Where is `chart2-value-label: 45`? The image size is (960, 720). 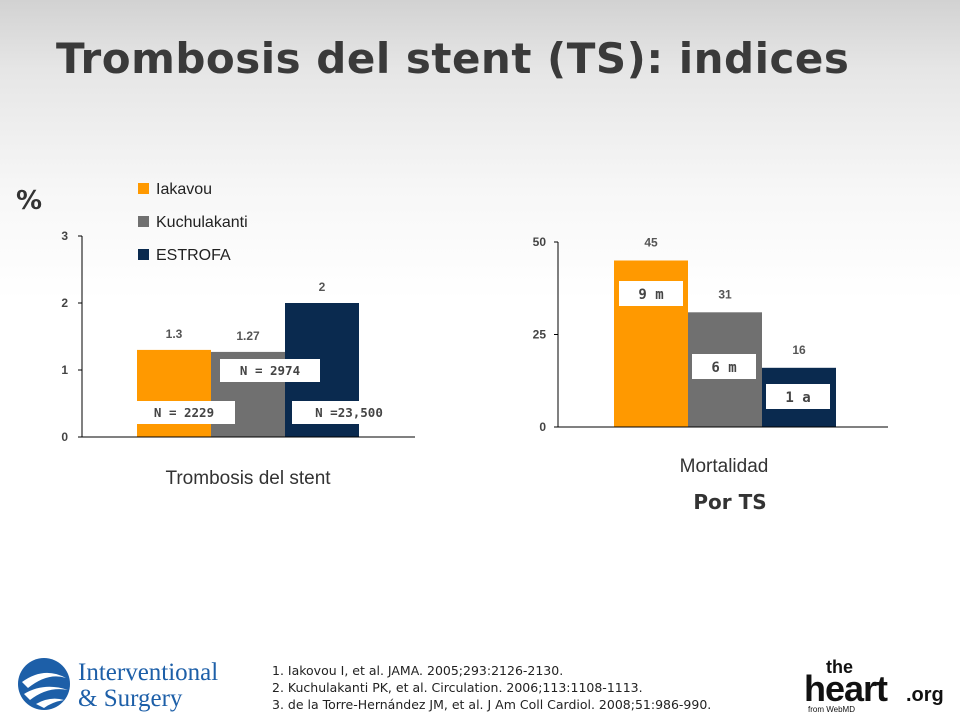 chart2-value-label: 45 is located at coordinates (651, 243).